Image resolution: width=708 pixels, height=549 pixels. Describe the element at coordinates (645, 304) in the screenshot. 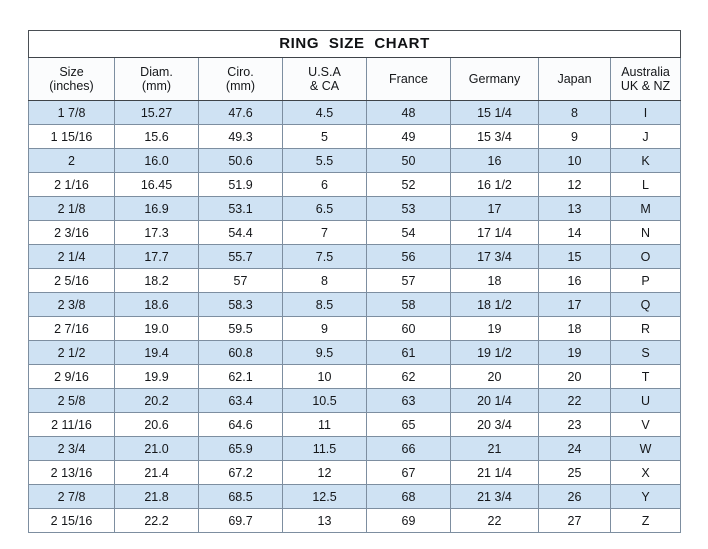

I see `cell-r8-c7: Q` at that location.